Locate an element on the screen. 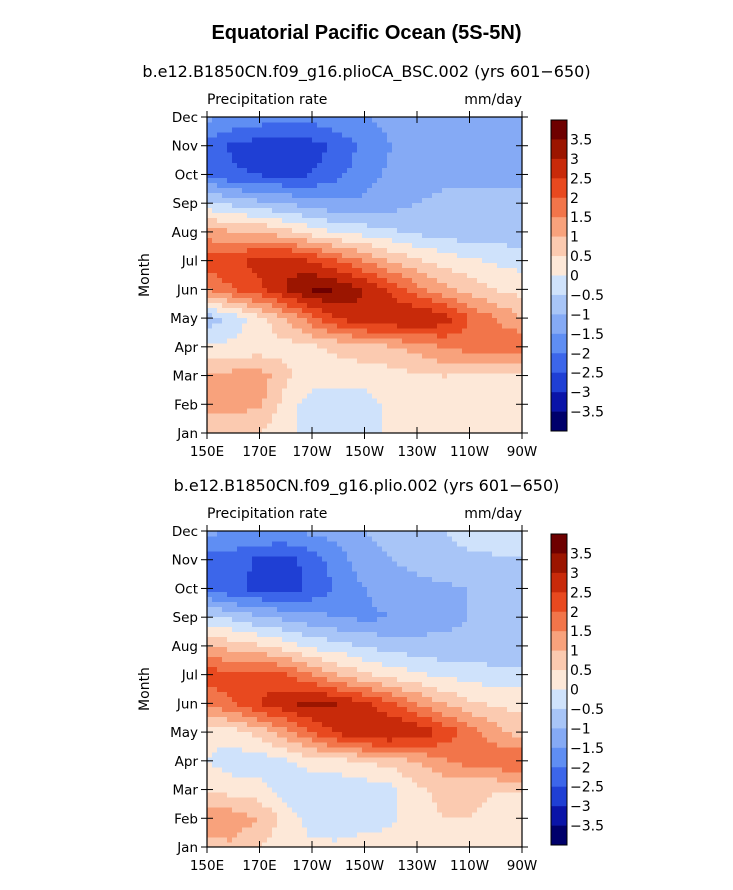 This screenshot has width=733, height=890. x-tick-label: 110W is located at coordinates (469, 452).